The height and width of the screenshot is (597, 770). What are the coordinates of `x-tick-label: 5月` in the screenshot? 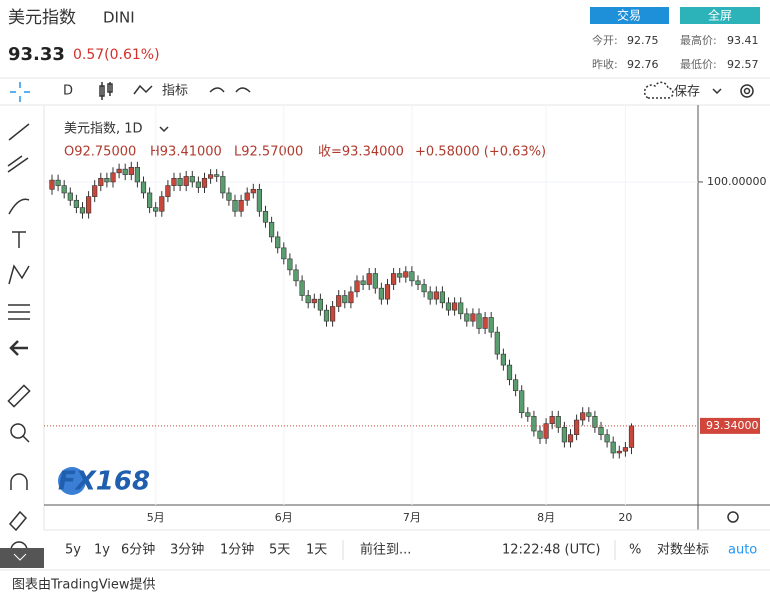 It's located at (156, 517).